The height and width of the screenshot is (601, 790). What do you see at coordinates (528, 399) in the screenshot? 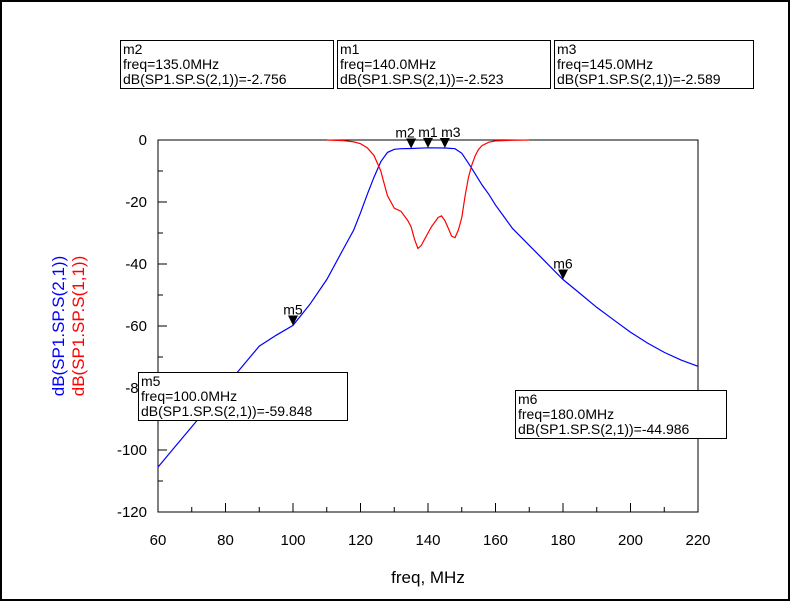
I see `marker-readout-line: m6` at bounding box center [528, 399].